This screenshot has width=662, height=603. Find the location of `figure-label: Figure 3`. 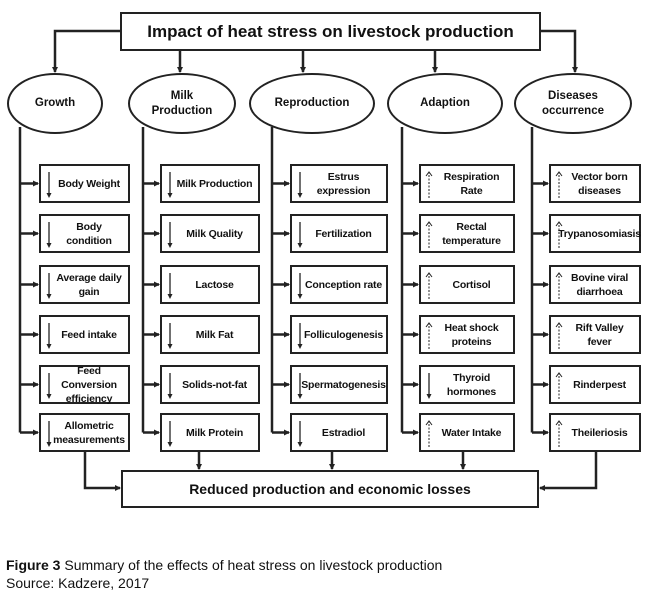

figure-label: Figure 3 is located at coordinates (33, 565).